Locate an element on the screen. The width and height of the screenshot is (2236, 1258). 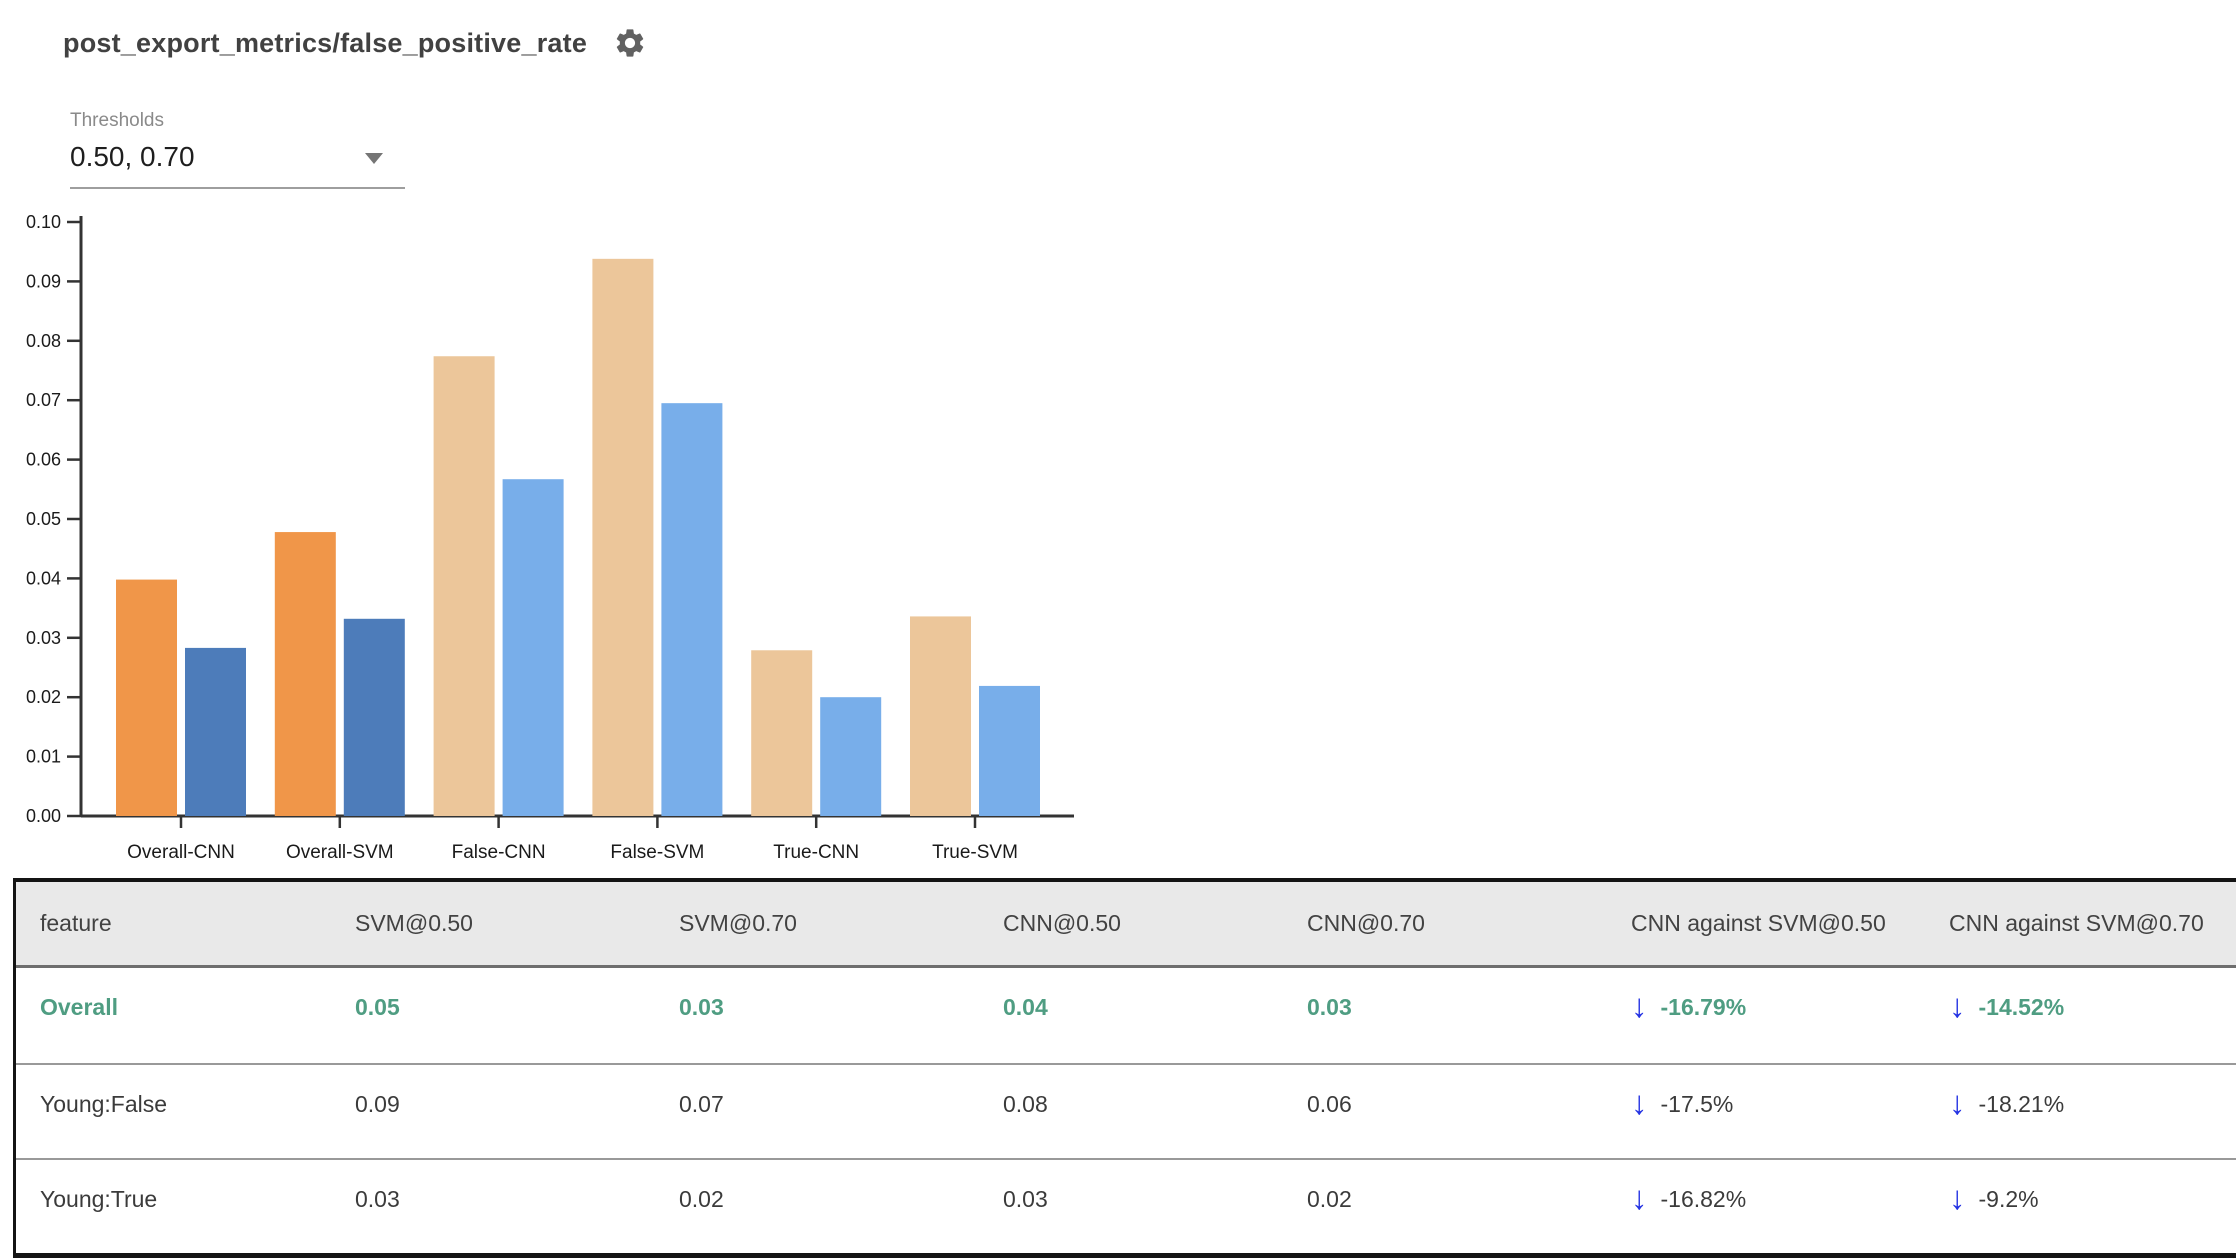
y-axis-tick-label: 0.05 is located at coordinates (43, 519).